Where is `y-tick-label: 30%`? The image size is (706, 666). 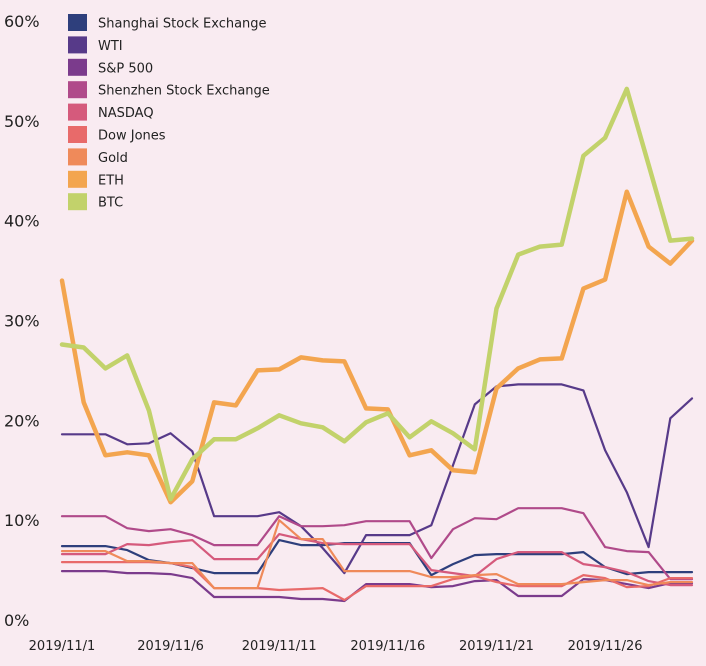
y-tick-label: 30% is located at coordinates (22, 321).